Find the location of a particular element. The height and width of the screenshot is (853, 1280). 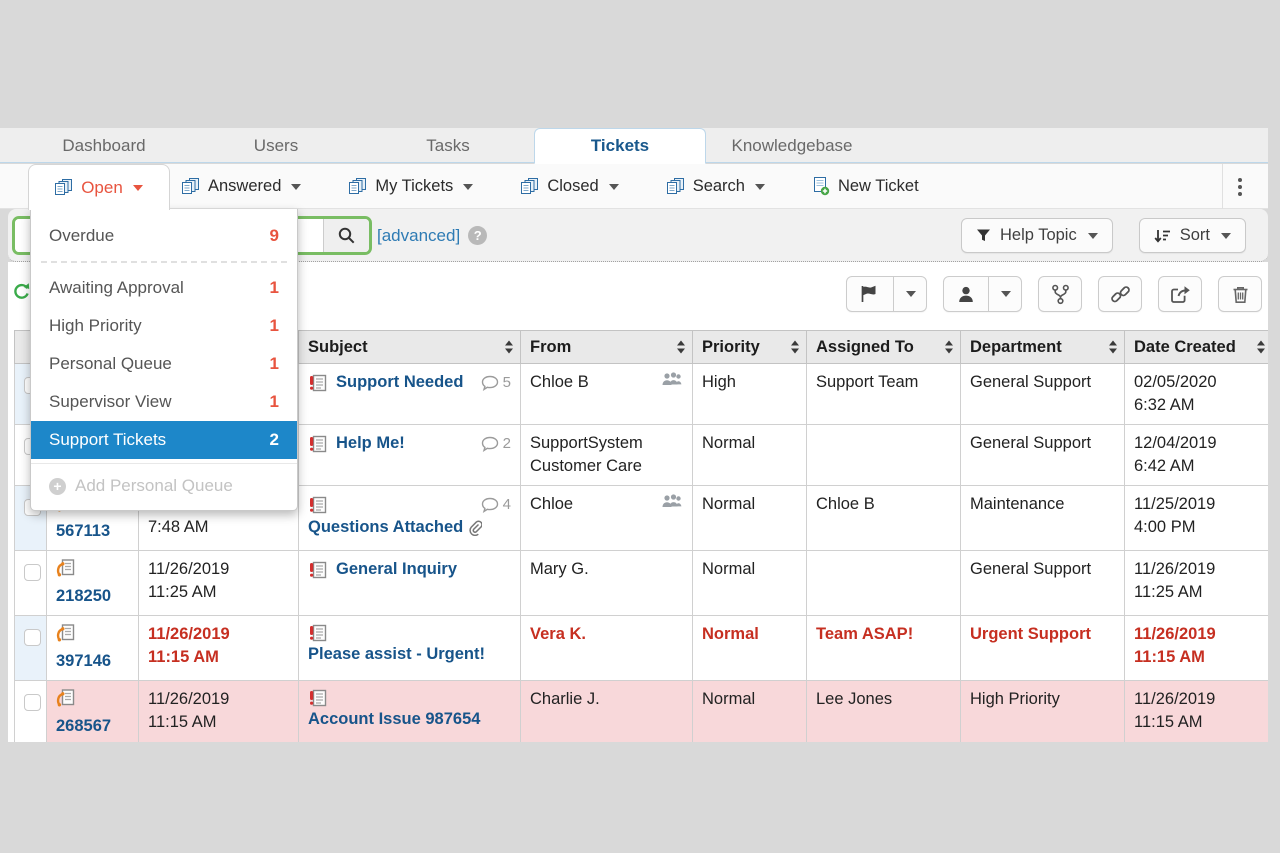

queue-open-button: Open is located at coordinates (99, 187).